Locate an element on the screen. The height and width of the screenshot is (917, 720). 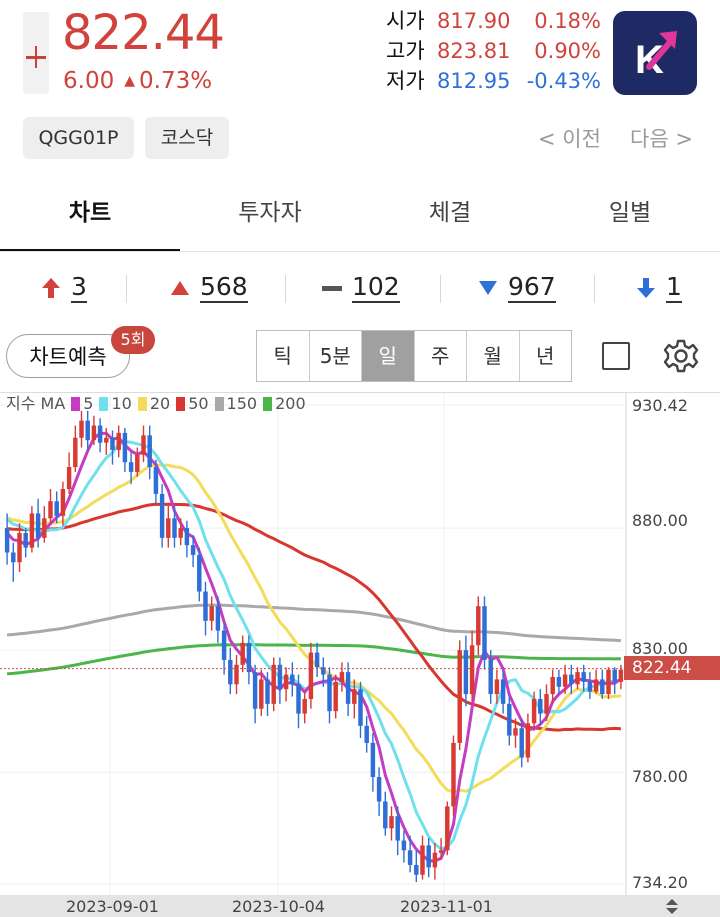
period-5min: 5분 is located at coordinates (336, 356).